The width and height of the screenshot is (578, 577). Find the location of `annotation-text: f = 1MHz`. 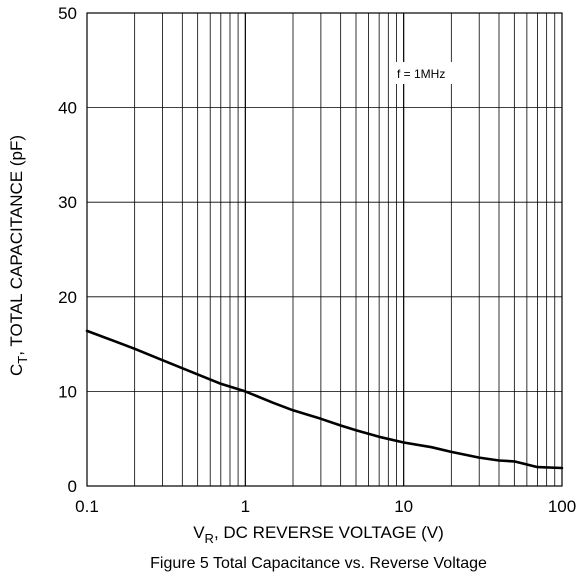

annotation-text: f = 1MHz is located at coordinates (421, 74).